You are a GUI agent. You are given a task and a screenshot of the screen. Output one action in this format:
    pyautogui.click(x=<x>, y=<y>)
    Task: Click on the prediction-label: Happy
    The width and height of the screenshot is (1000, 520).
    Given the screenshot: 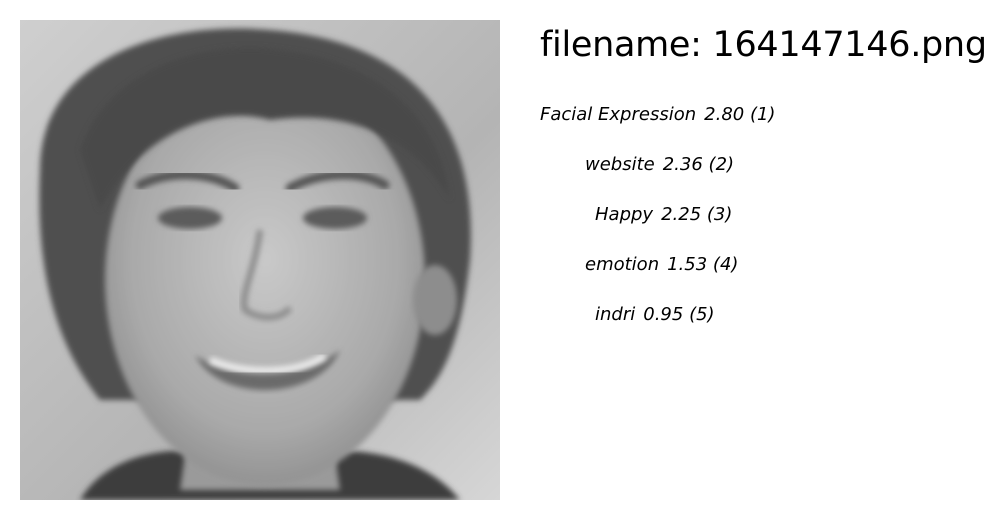 What is the action you would take?
    pyautogui.click(x=624, y=214)
    